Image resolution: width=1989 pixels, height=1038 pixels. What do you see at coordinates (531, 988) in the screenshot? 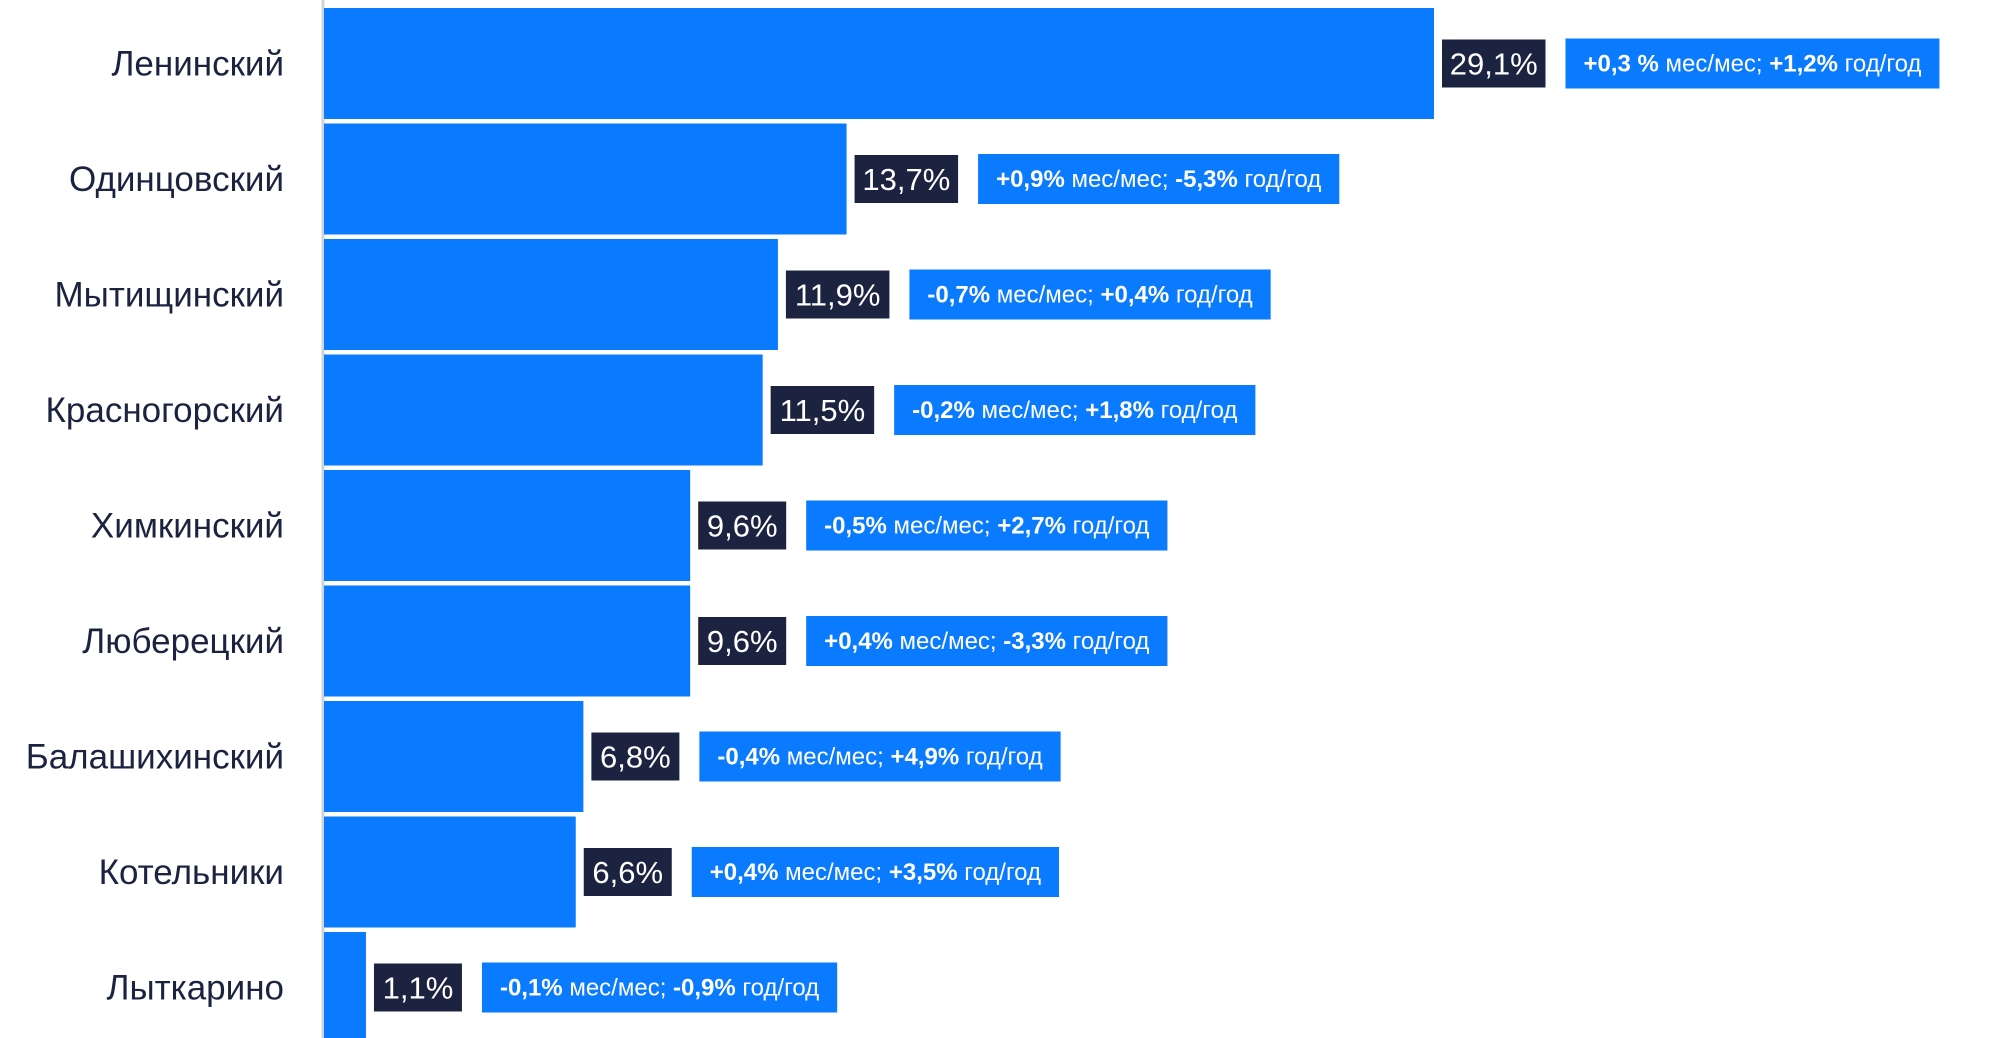
I see `change-mom: -0,1%` at bounding box center [531, 988].